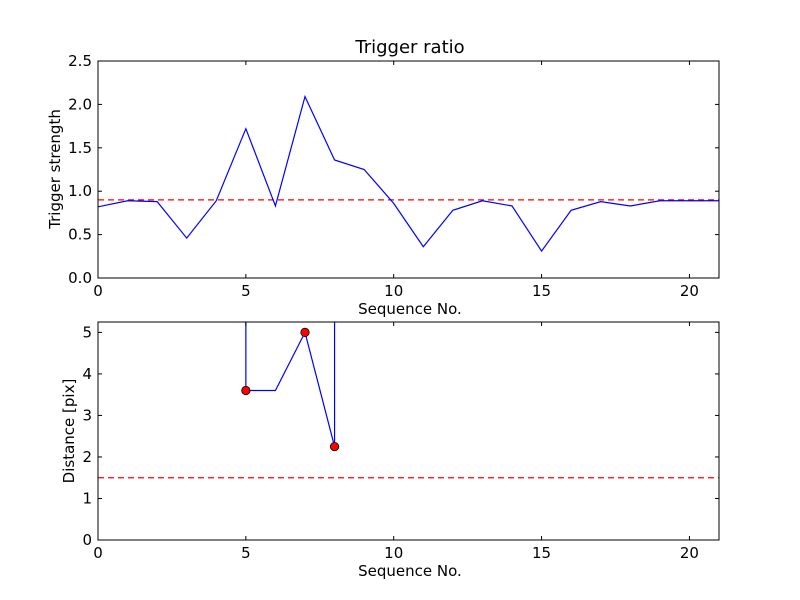 The height and width of the screenshot is (600, 800). Describe the element at coordinates (69, 431) in the screenshot. I see `y-axis-label: Distance [pix]` at that location.